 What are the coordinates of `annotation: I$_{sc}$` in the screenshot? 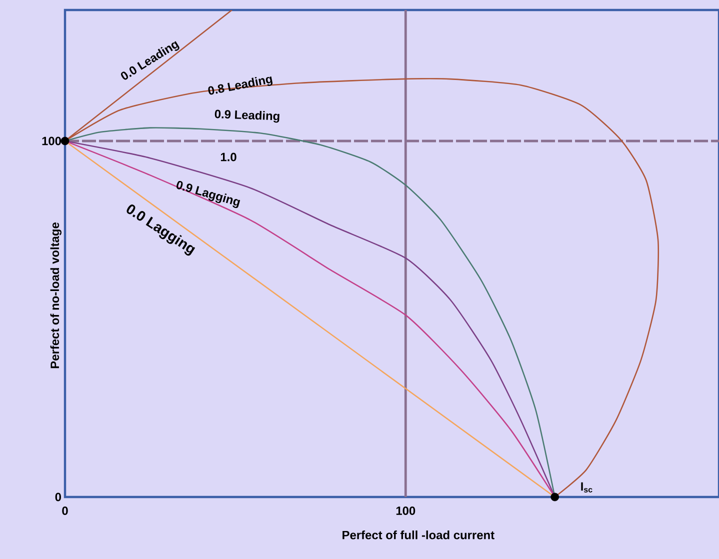 It's located at (586, 487).